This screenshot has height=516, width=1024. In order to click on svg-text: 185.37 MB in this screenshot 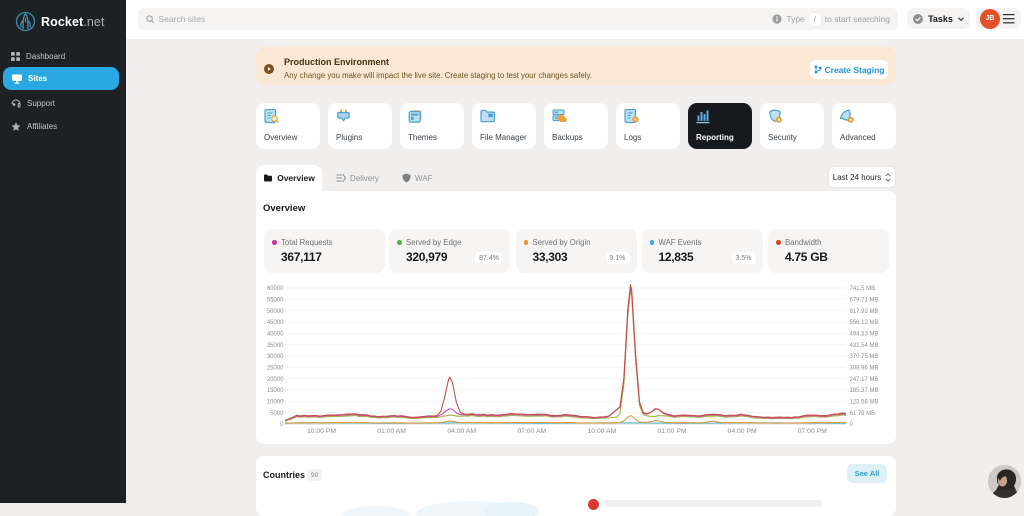, I will do `click(864, 391)`.